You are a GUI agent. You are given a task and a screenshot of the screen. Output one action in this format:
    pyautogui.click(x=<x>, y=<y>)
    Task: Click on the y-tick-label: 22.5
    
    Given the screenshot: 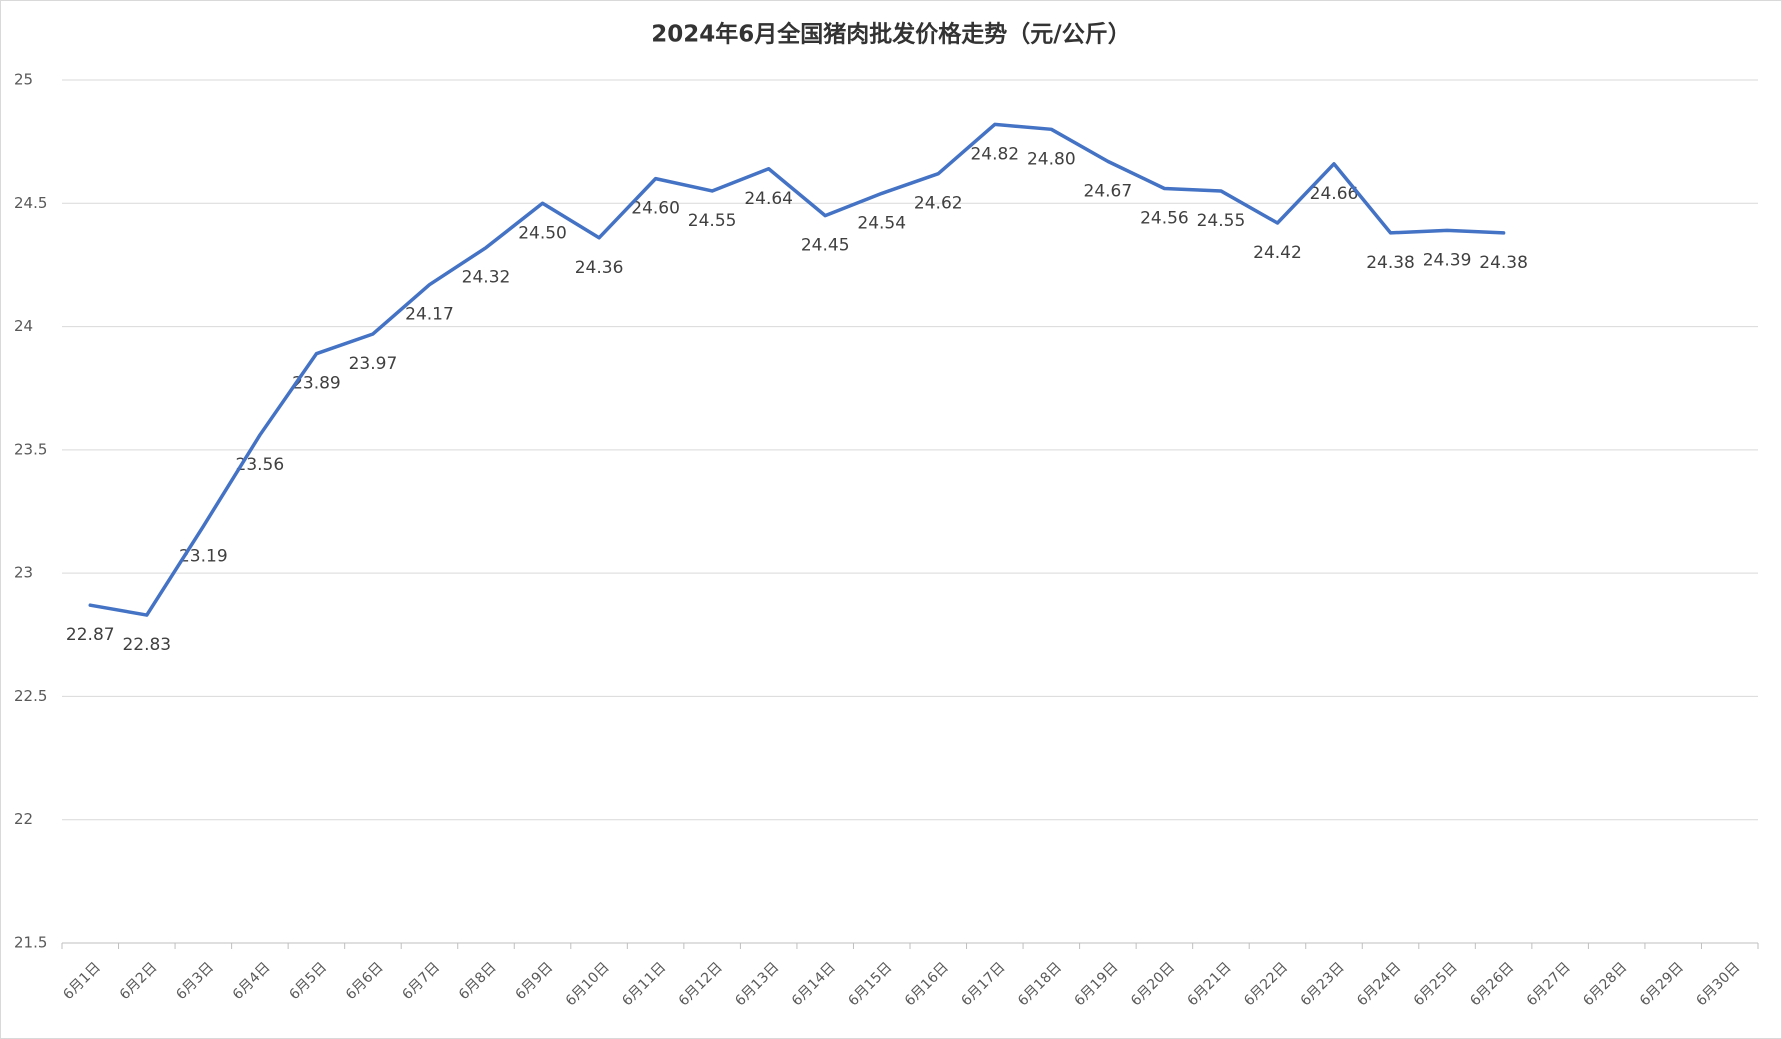 What is the action you would take?
    pyautogui.click(x=30, y=696)
    